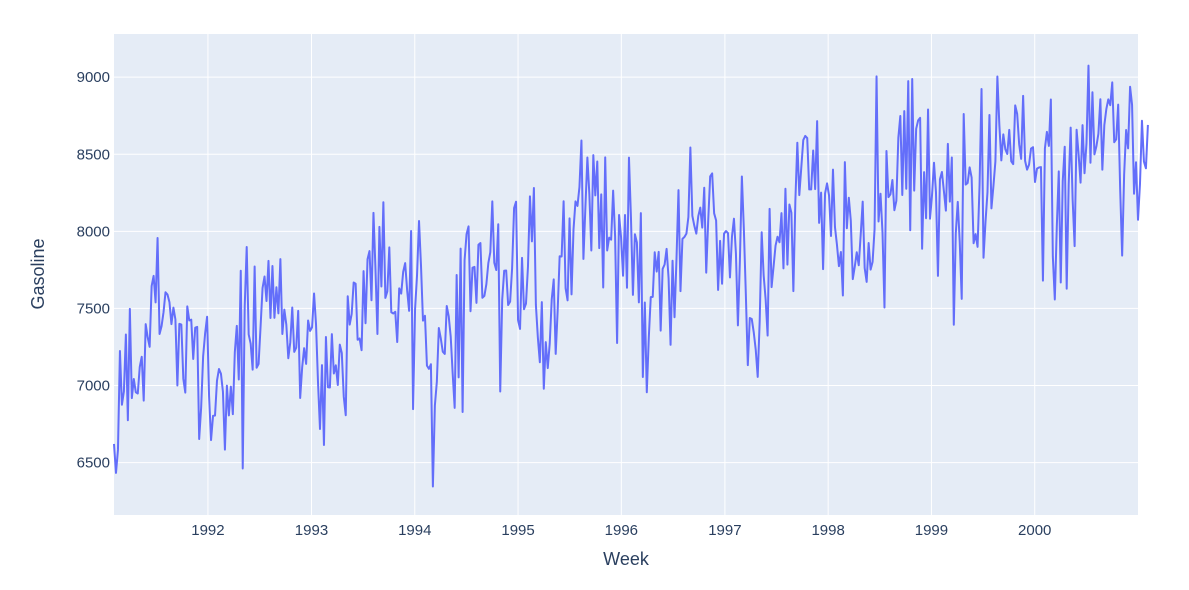 The width and height of the screenshot is (1189, 590). I want to click on x-tick-label: 1997, so click(724, 530).